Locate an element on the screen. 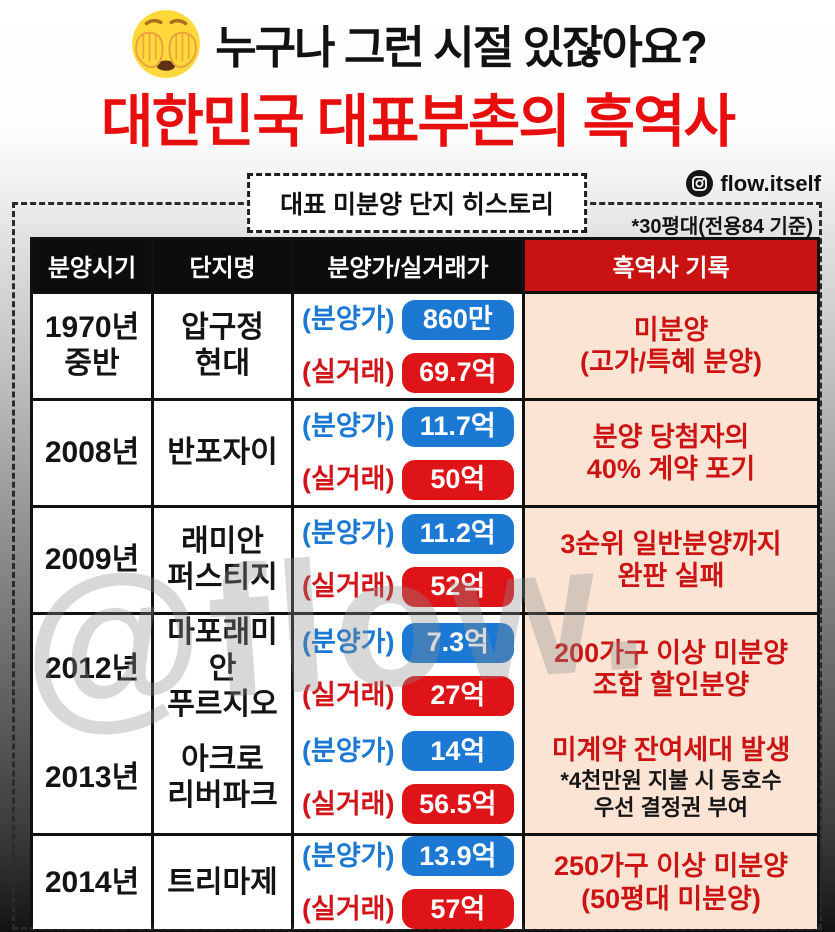  history-cell: 3순위 일반분양까지 완판 실패 is located at coordinates (671, 560).